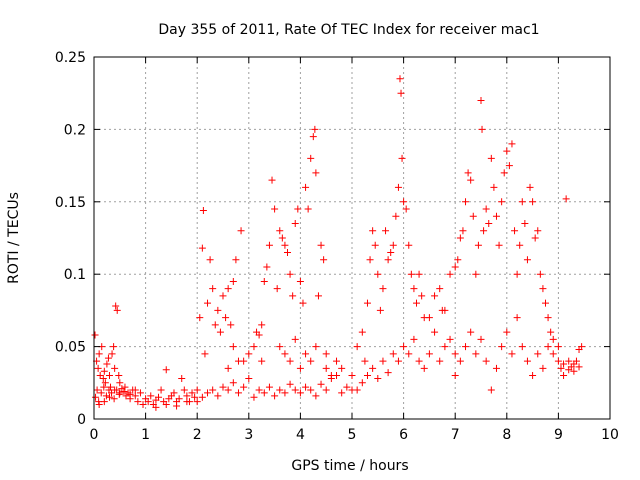  What do you see at coordinates (81, 420) in the screenshot?
I see `y-tick-label: 0` at bounding box center [81, 420].